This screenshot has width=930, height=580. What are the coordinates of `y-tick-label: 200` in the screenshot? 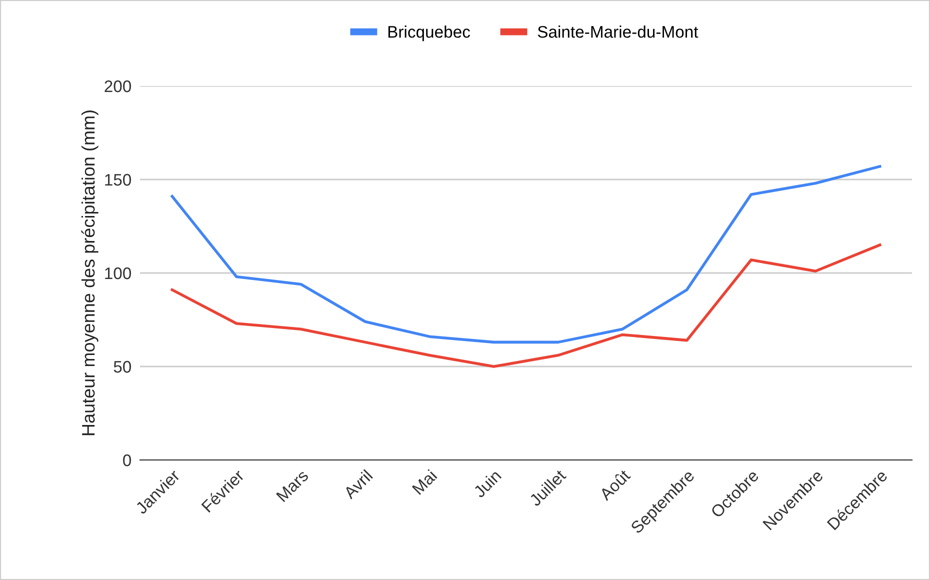 It's located at (118, 86).